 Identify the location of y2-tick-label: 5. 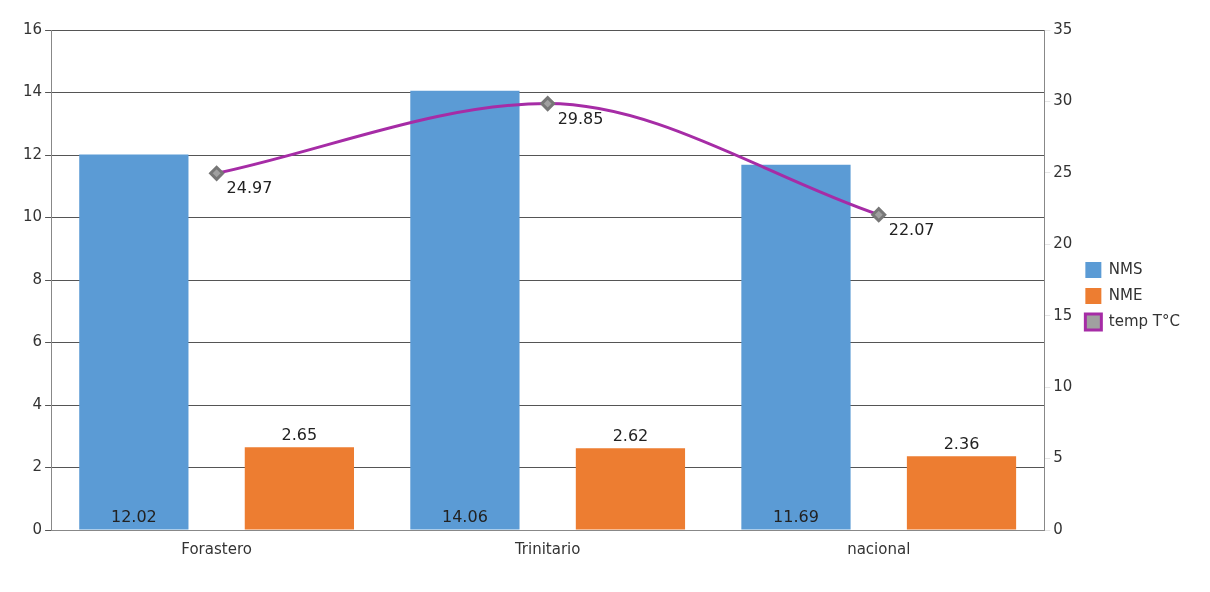
(1058, 457).